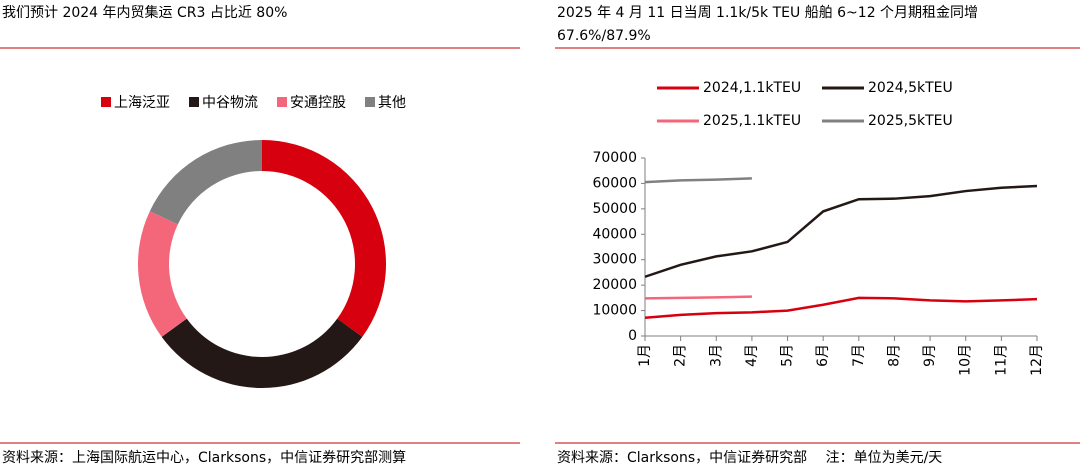  I want to click on y-tick-label: 50000, so click(614, 209).